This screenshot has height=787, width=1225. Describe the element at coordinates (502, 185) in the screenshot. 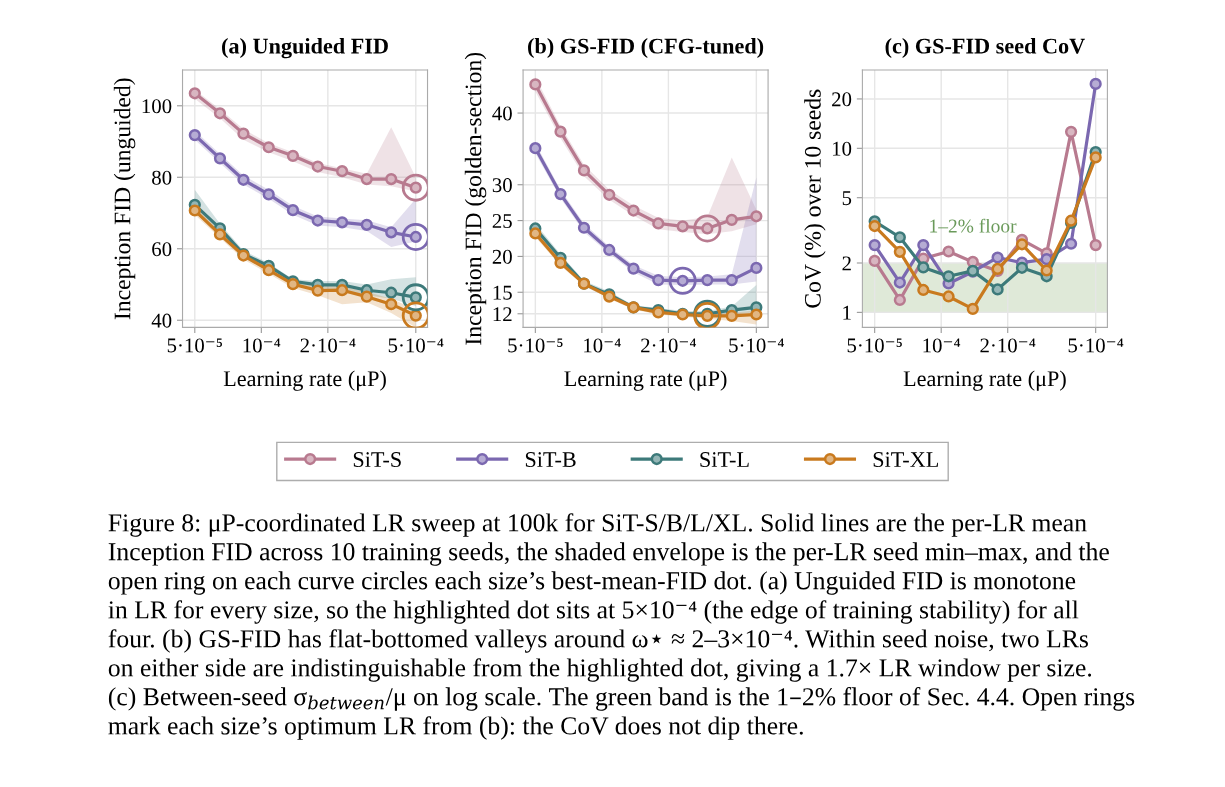

I see `y-tick-label: 30` at that location.